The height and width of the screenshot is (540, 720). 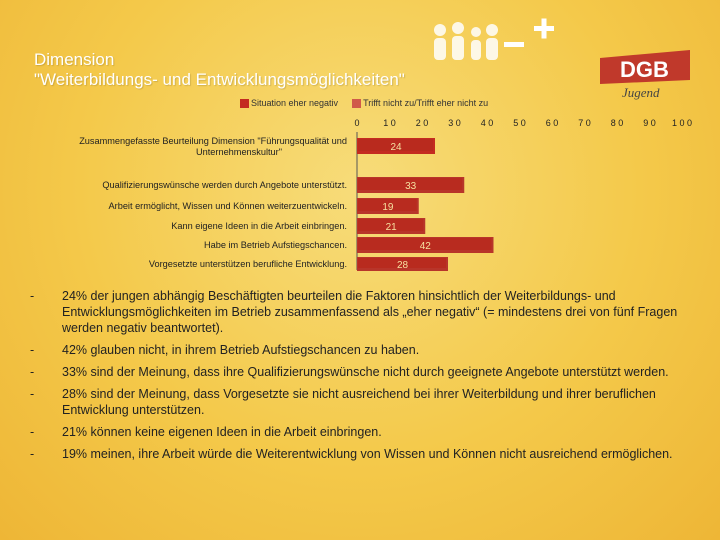 What do you see at coordinates (644, 69) in the screenshot?
I see `logo-text: DGB` at bounding box center [644, 69].